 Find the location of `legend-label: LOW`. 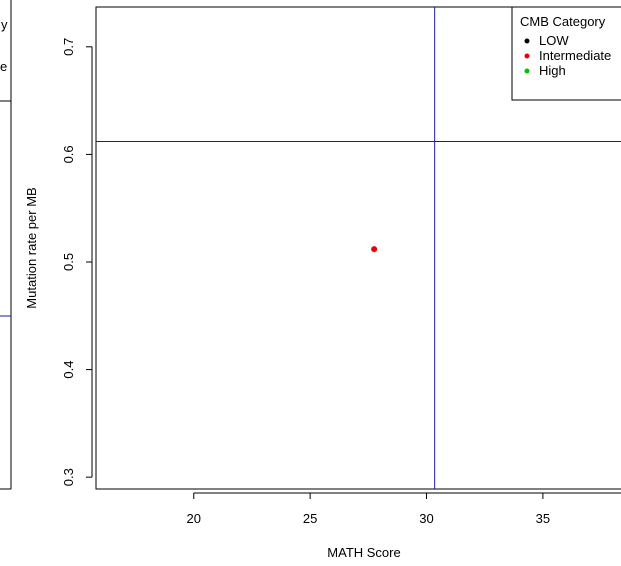

legend-label: LOW is located at coordinates (554, 40).